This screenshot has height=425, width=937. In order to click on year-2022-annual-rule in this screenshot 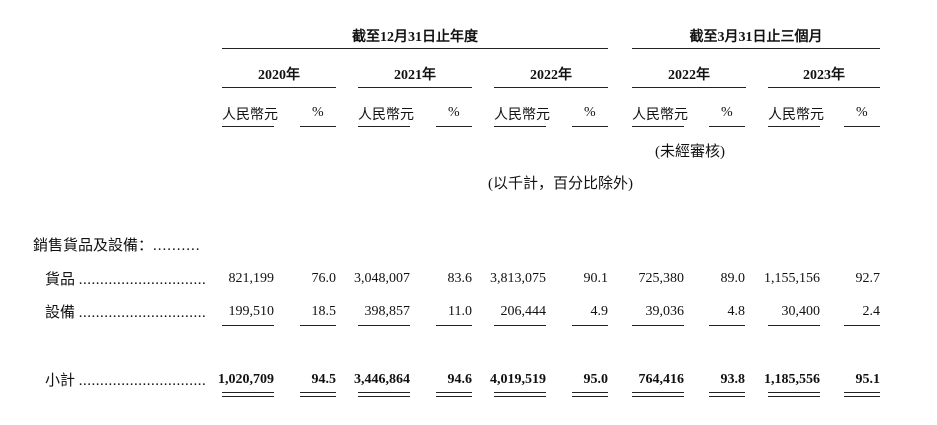, I will do `click(551, 87)`.